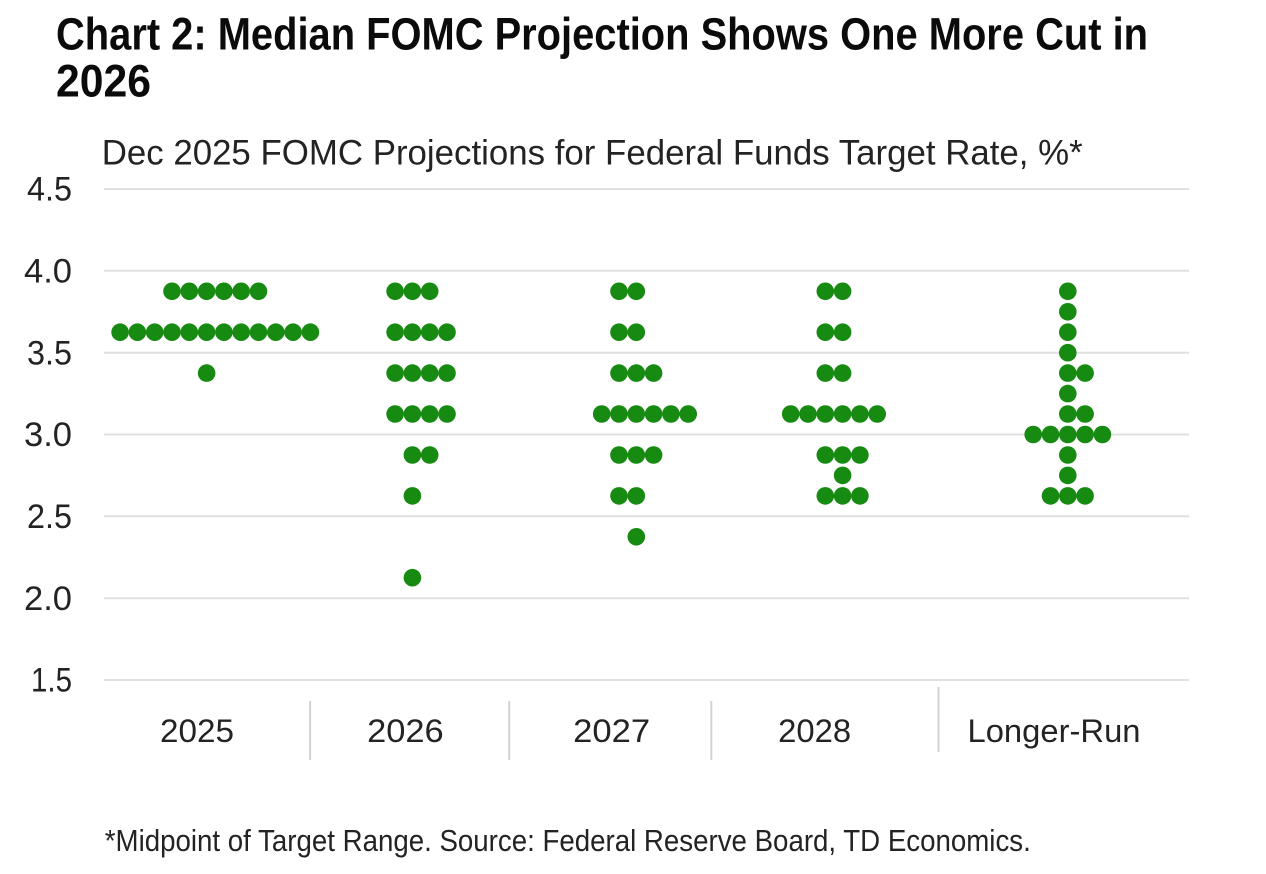  I want to click on svg-text: 2028, so click(814, 731).